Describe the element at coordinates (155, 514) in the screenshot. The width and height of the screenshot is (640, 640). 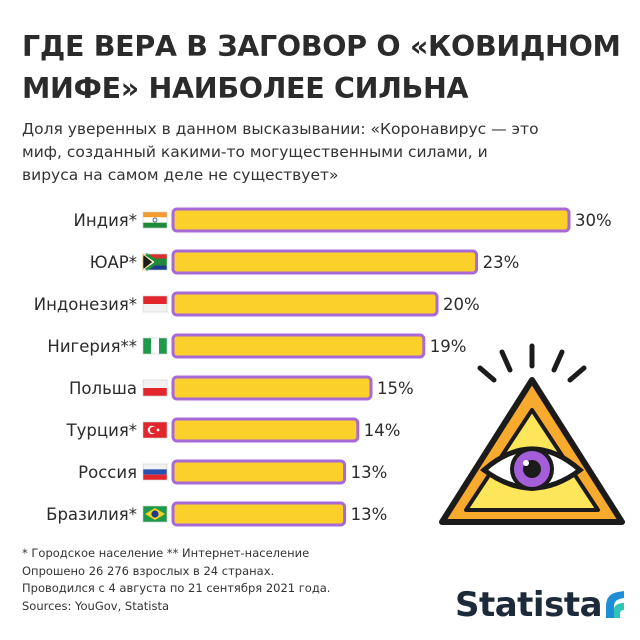
I see `brazil-flag-icon` at that location.